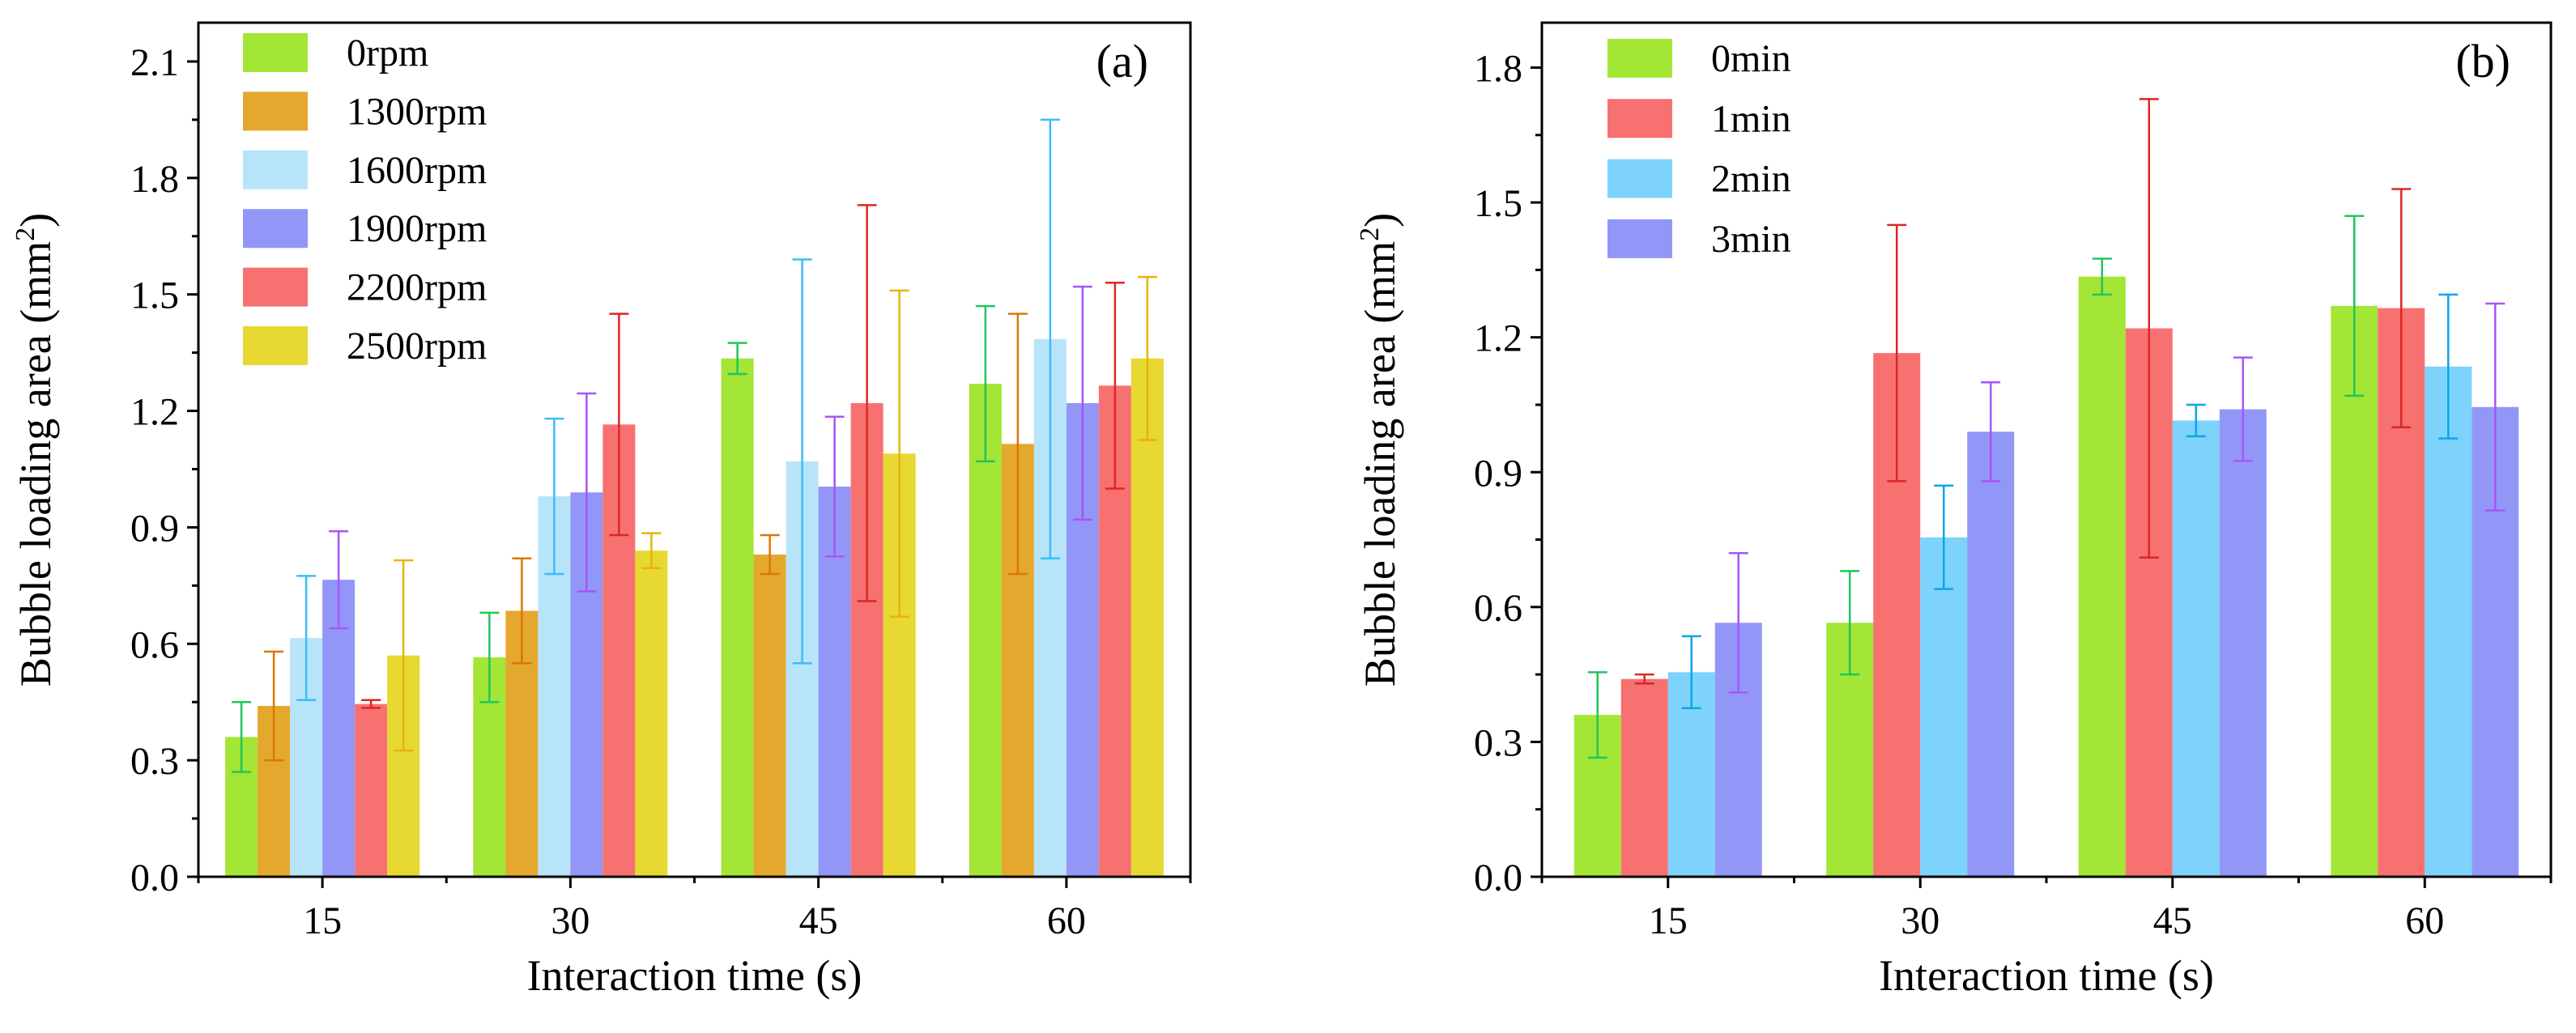  What do you see at coordinates (417, 287) in the screenshot?
I see `legend-label-2200rpm: 2200rpm` at bounding box center [417, 287].